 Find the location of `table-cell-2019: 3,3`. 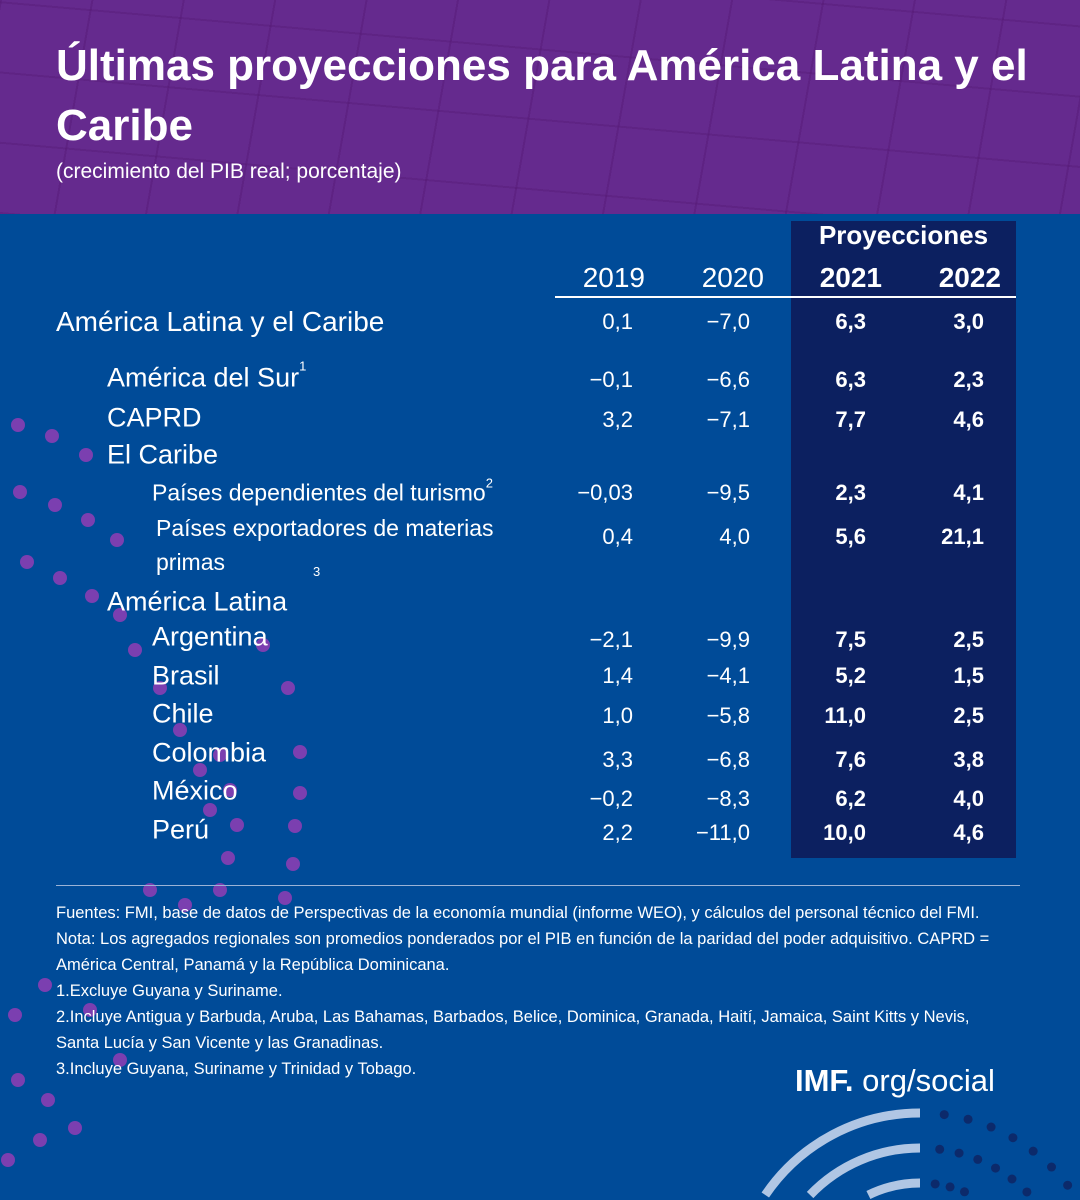

table-cell-2019: 3,3 is located at coordinates (617, 759).